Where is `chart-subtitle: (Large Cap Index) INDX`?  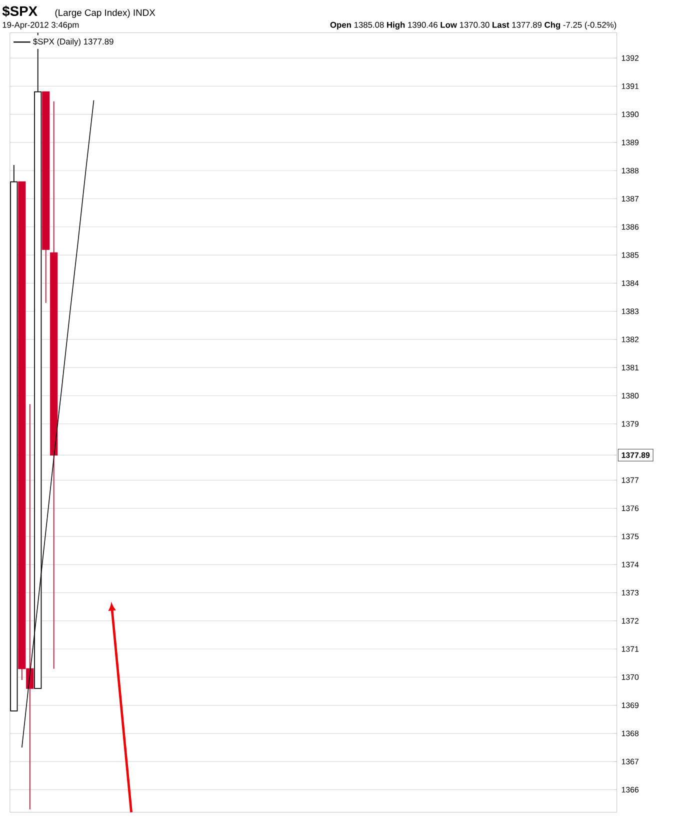
chart-subtitle: (Large Cap Index) INDX is located at coordinates (105, 13).